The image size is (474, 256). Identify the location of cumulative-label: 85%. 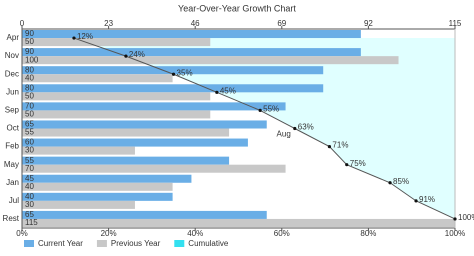
(401, 181).